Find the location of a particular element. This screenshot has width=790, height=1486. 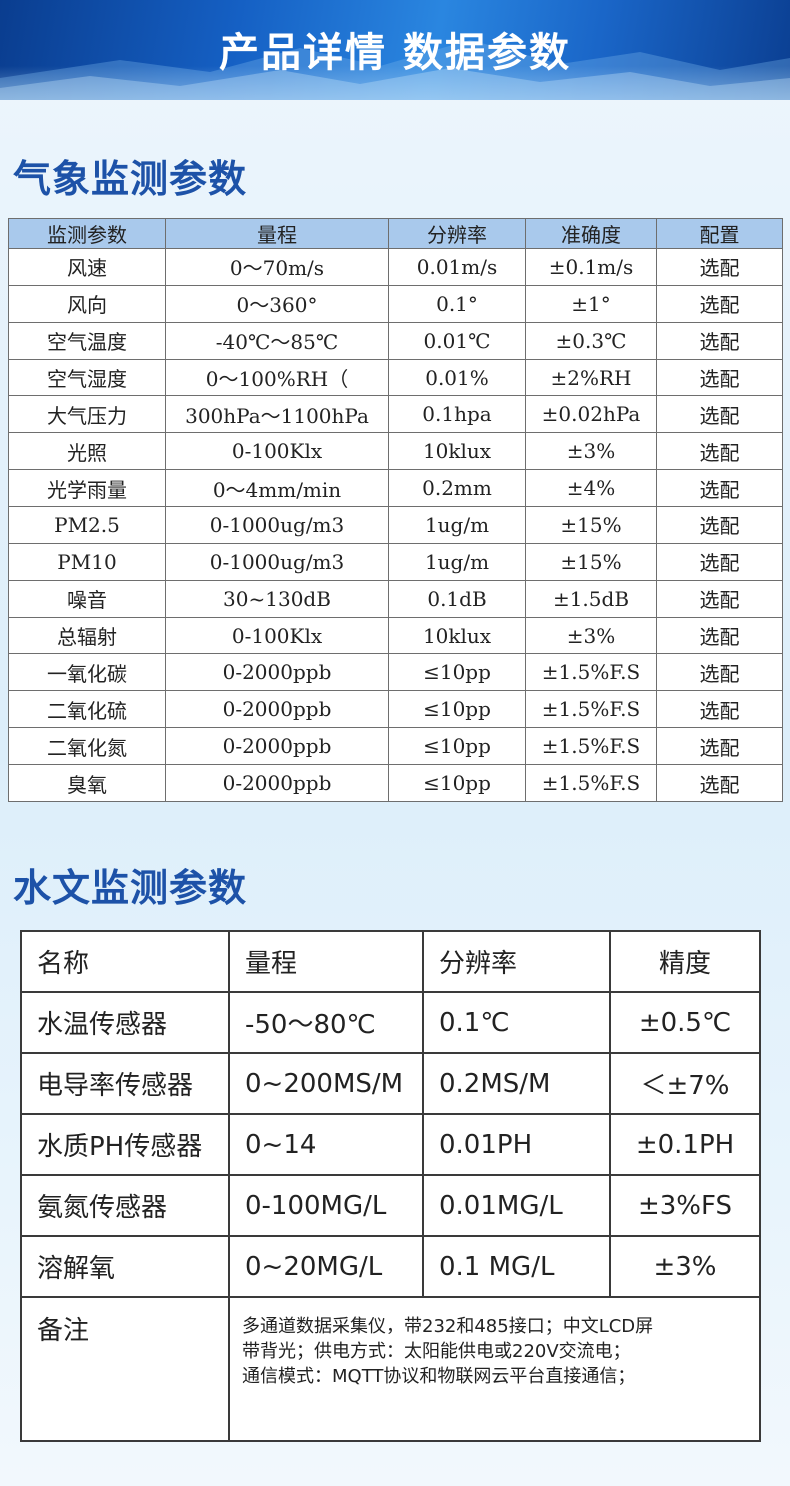

meteo-cell-accuracy: ±15% is located at coordinates (591, 561).